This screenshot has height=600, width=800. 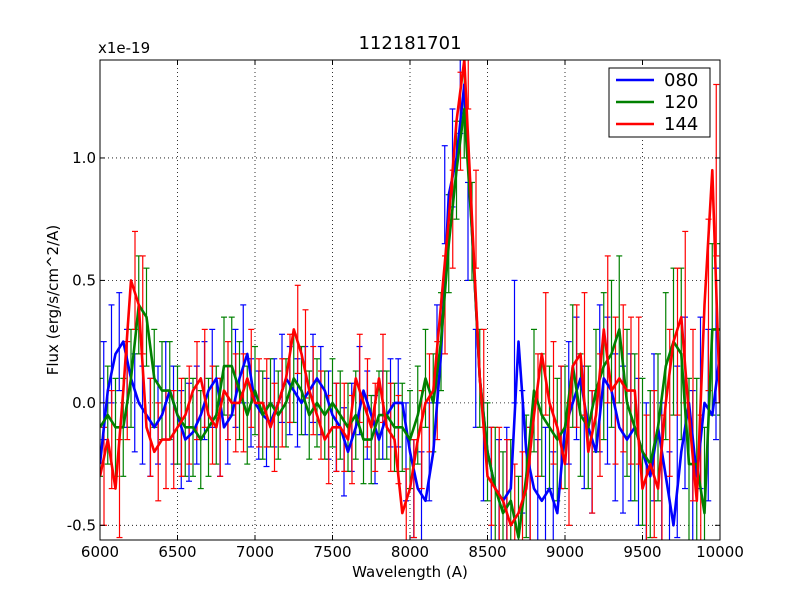 What do you see at coordinates (410, 572) in the screenshot?
I see `x-axis-title: Wavelength (A)` at bounding box center [410, 572].